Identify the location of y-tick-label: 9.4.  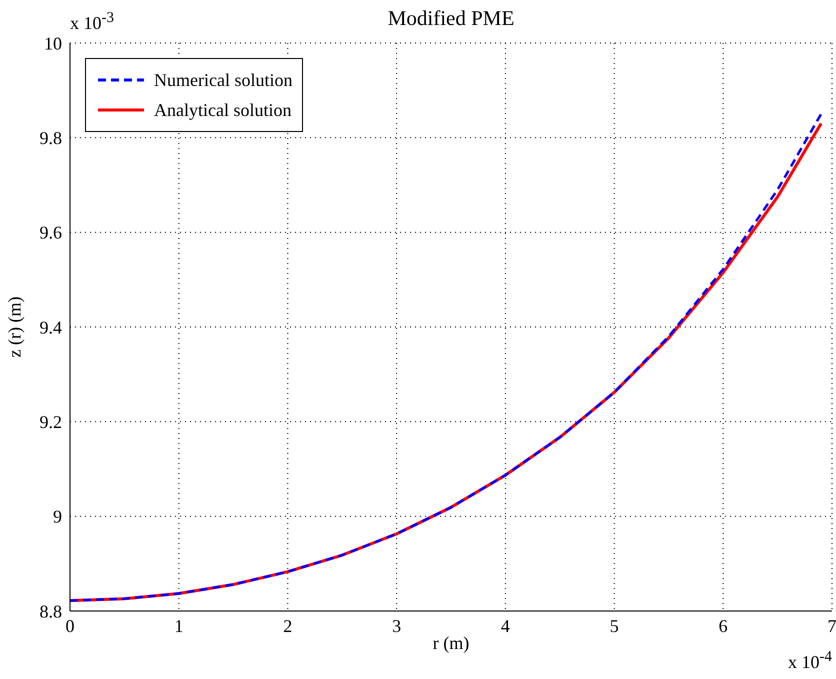
(51, 327).